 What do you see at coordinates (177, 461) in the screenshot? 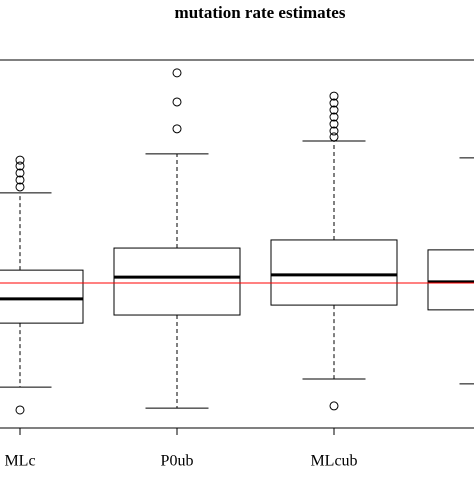
I see `x-tick-label: P0ub` at bounding box center [177, 461].